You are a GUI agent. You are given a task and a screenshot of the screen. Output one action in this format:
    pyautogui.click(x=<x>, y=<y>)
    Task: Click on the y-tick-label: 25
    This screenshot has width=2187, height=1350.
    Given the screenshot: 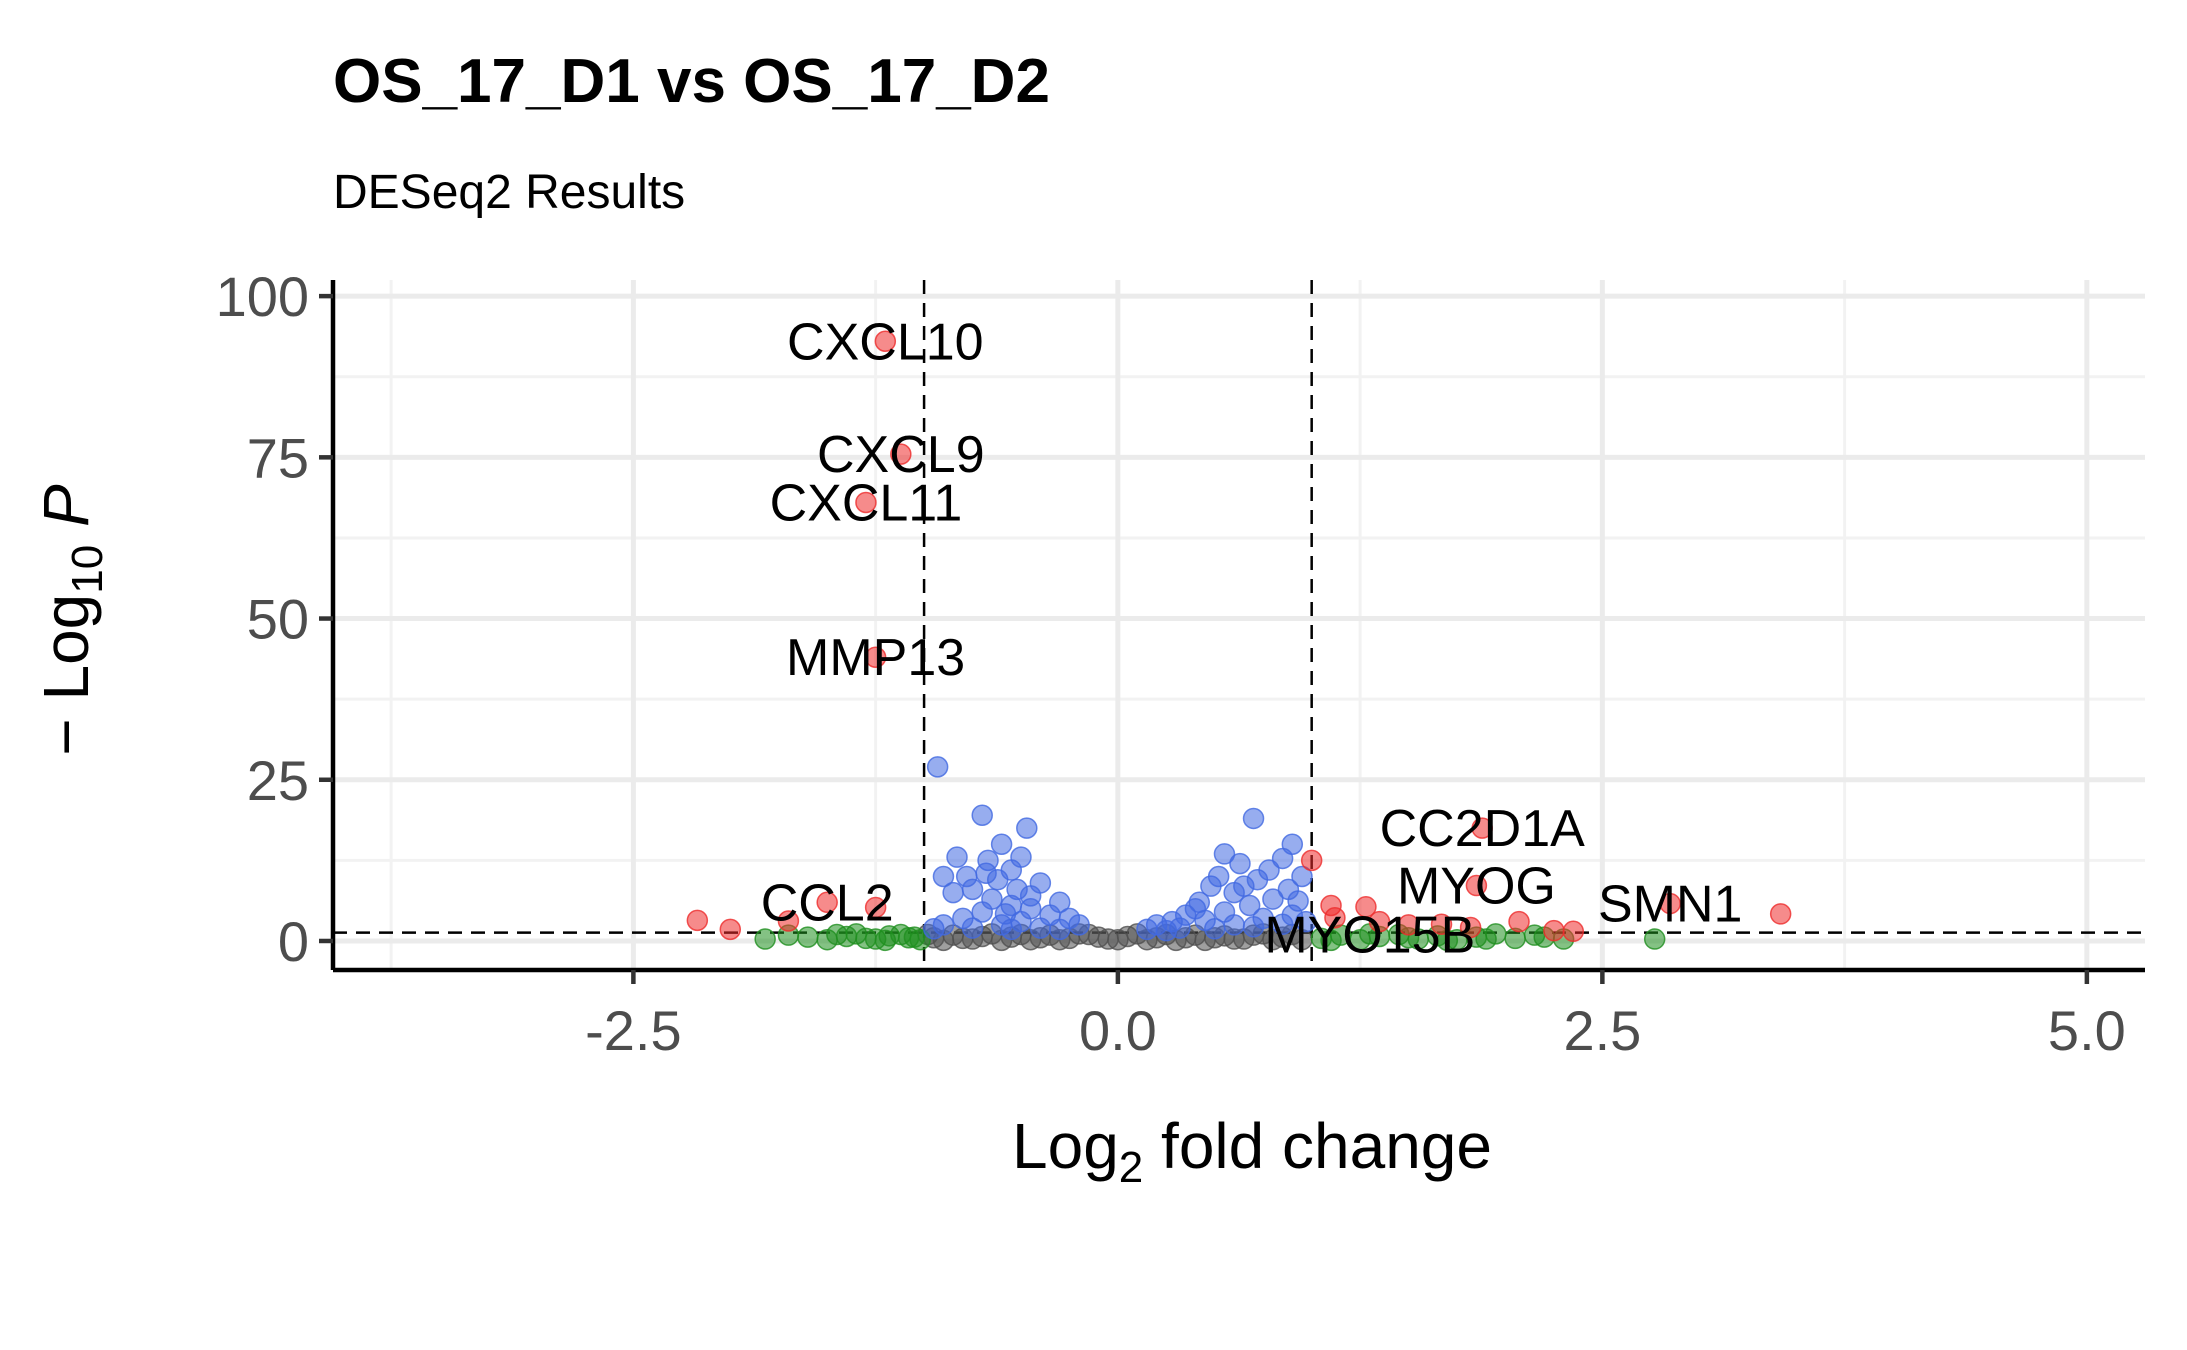 What is the action you would take?
    pyautogui.click(x=278, y=780)
    